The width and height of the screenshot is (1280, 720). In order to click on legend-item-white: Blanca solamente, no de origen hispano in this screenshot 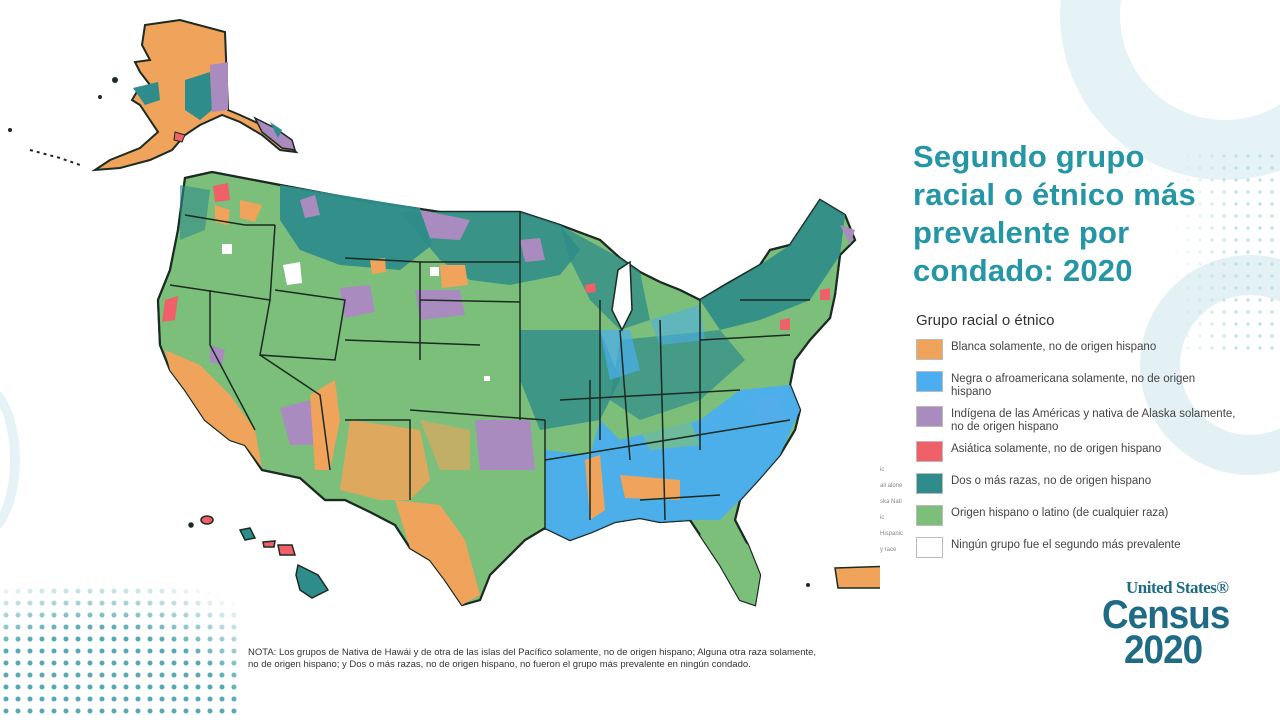, I will do `click(1076, 355)`.